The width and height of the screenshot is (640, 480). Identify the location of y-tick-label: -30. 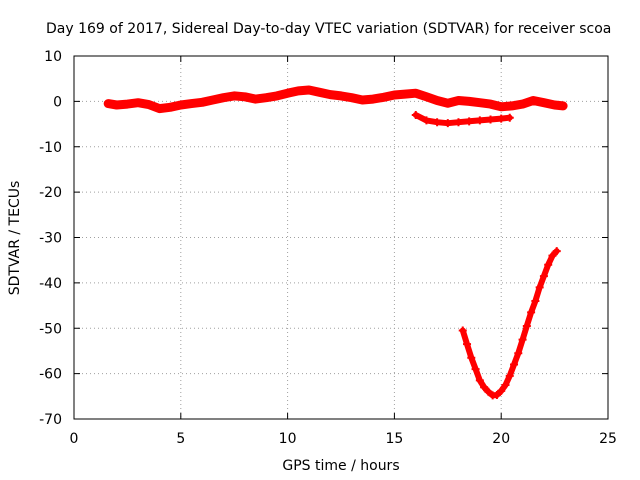
(50, 239).